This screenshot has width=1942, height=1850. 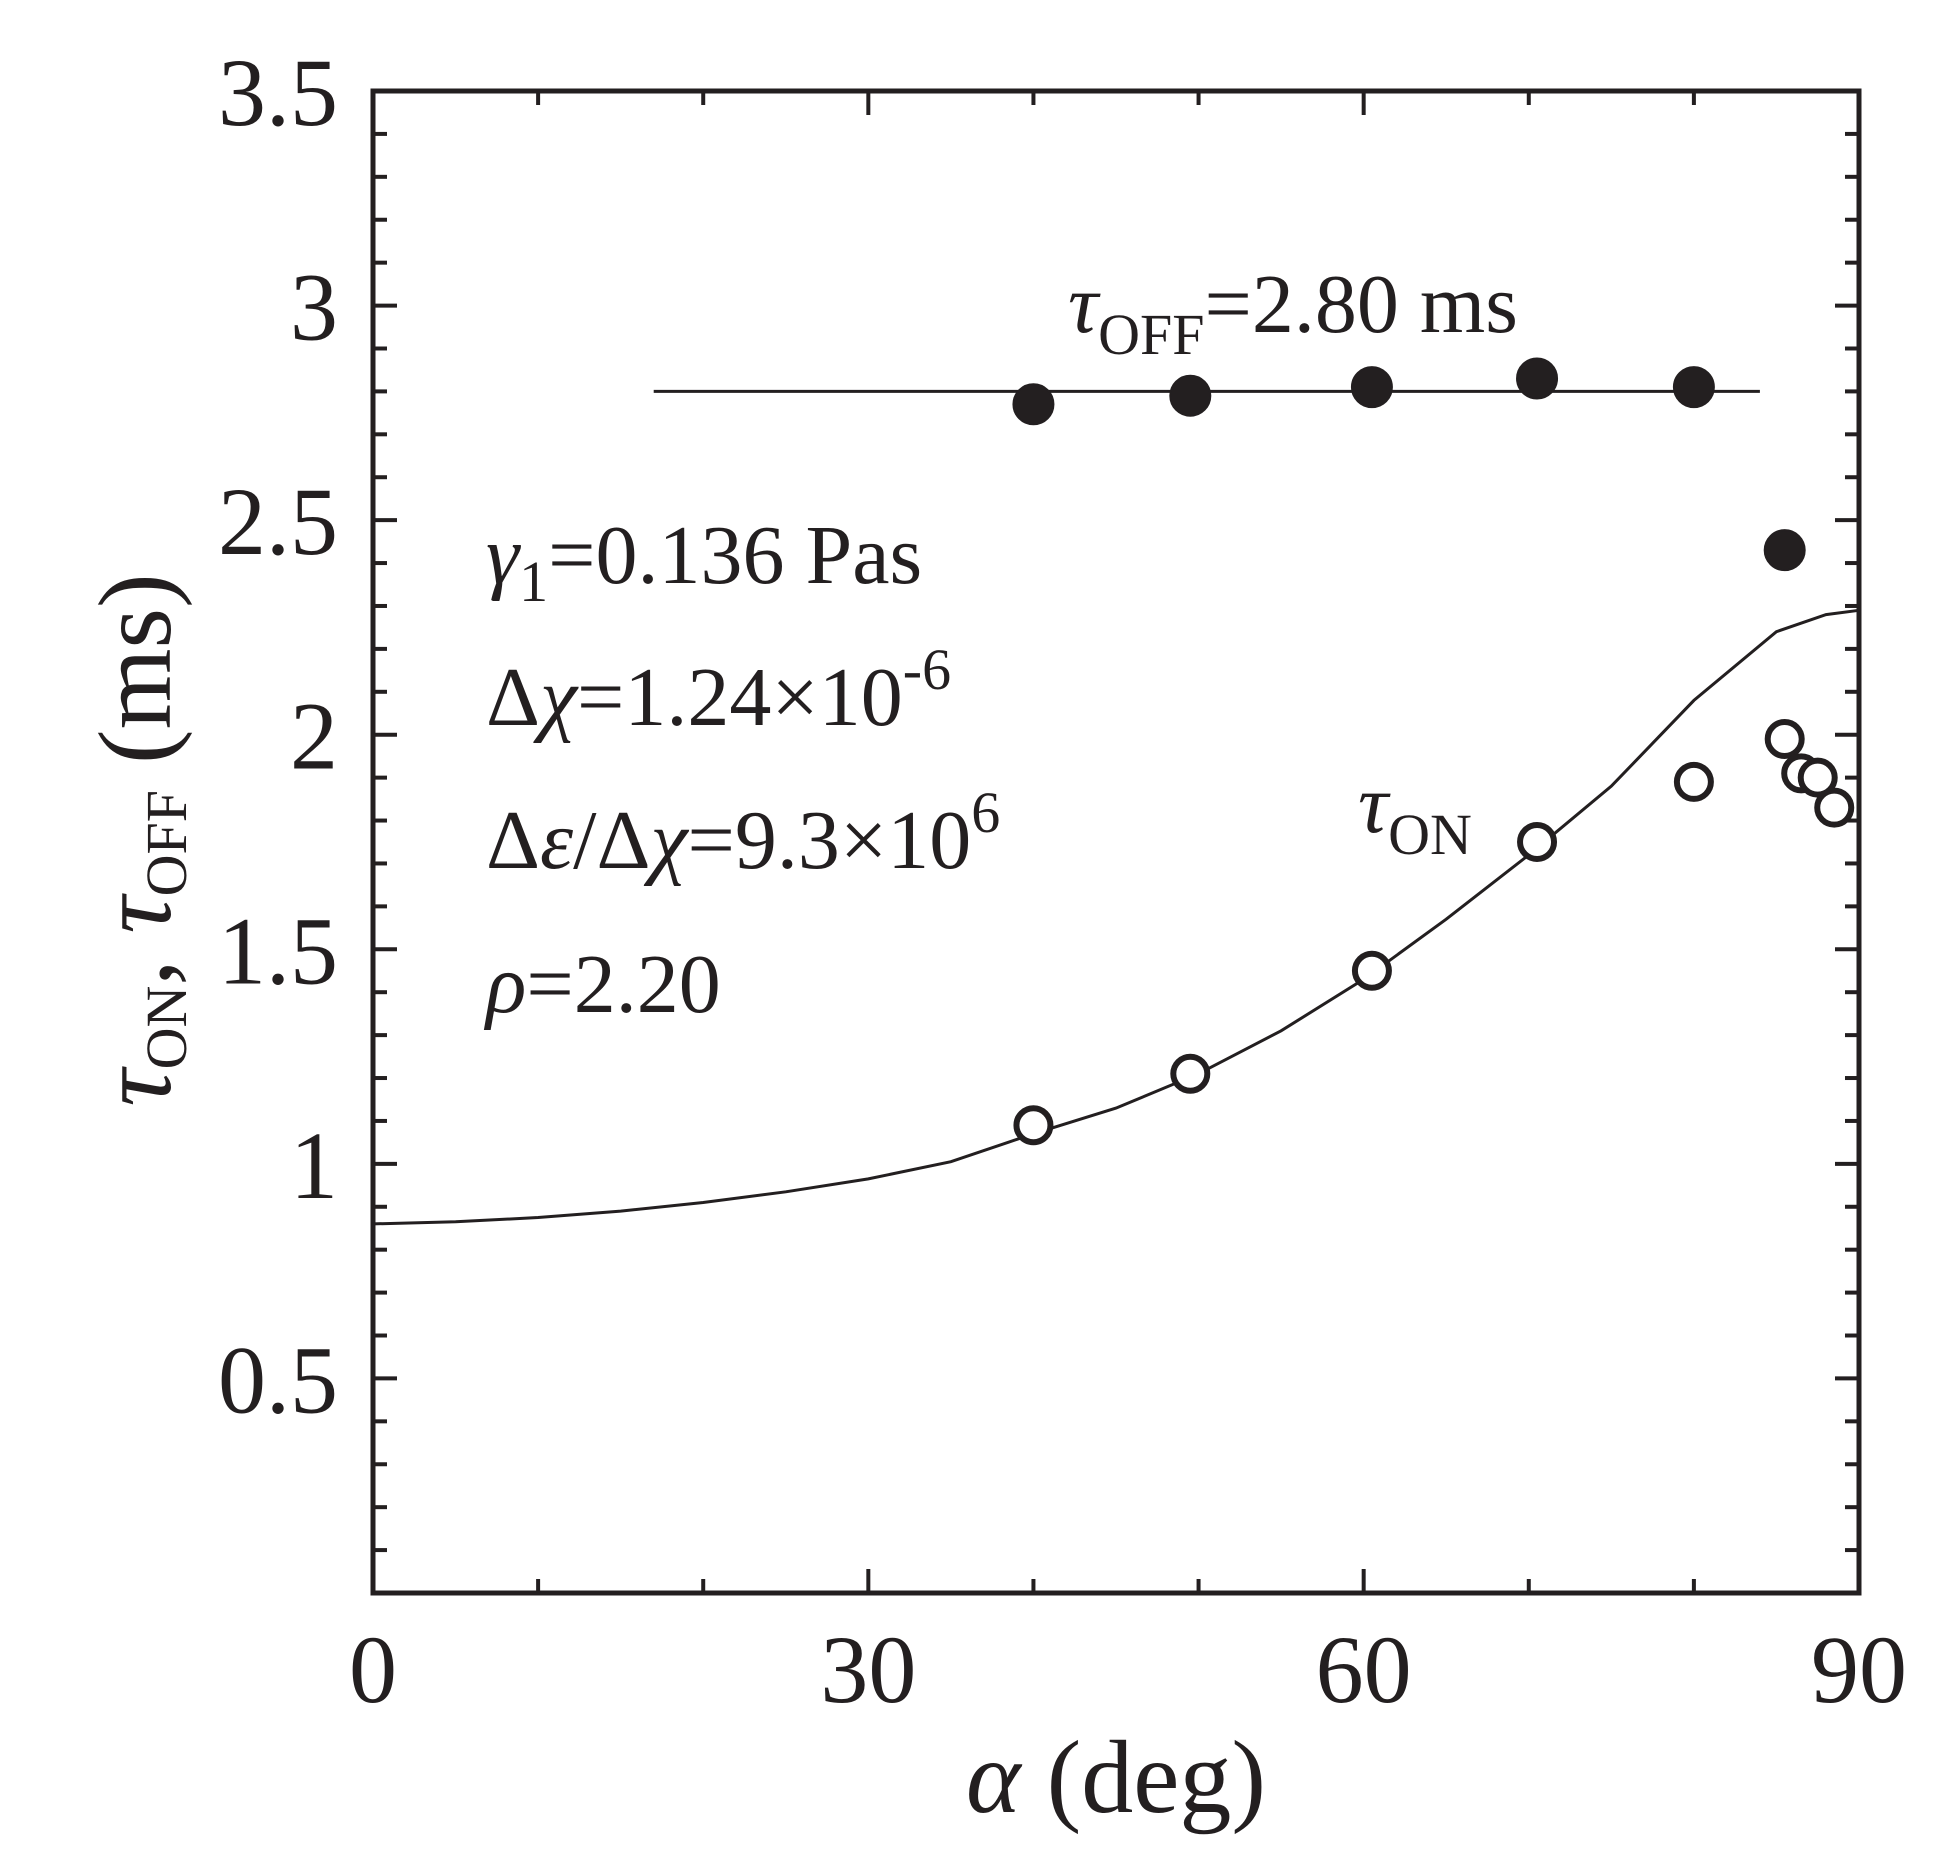 What do you see at coordinates (868, 1669) in the screenshot?
I see `x-tick-label: 30` at bounding box center [868, 1669].